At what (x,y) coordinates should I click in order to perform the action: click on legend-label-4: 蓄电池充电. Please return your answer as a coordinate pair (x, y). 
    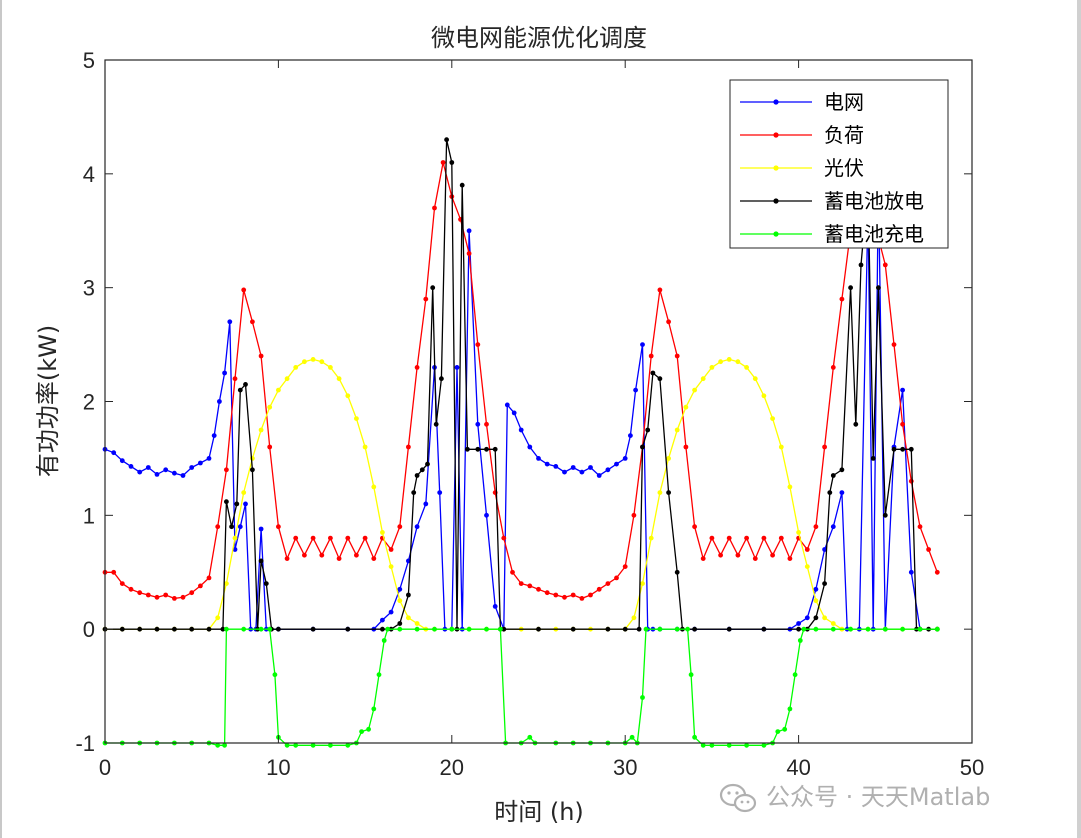
    Looking at the image, I should click on (874, 234).